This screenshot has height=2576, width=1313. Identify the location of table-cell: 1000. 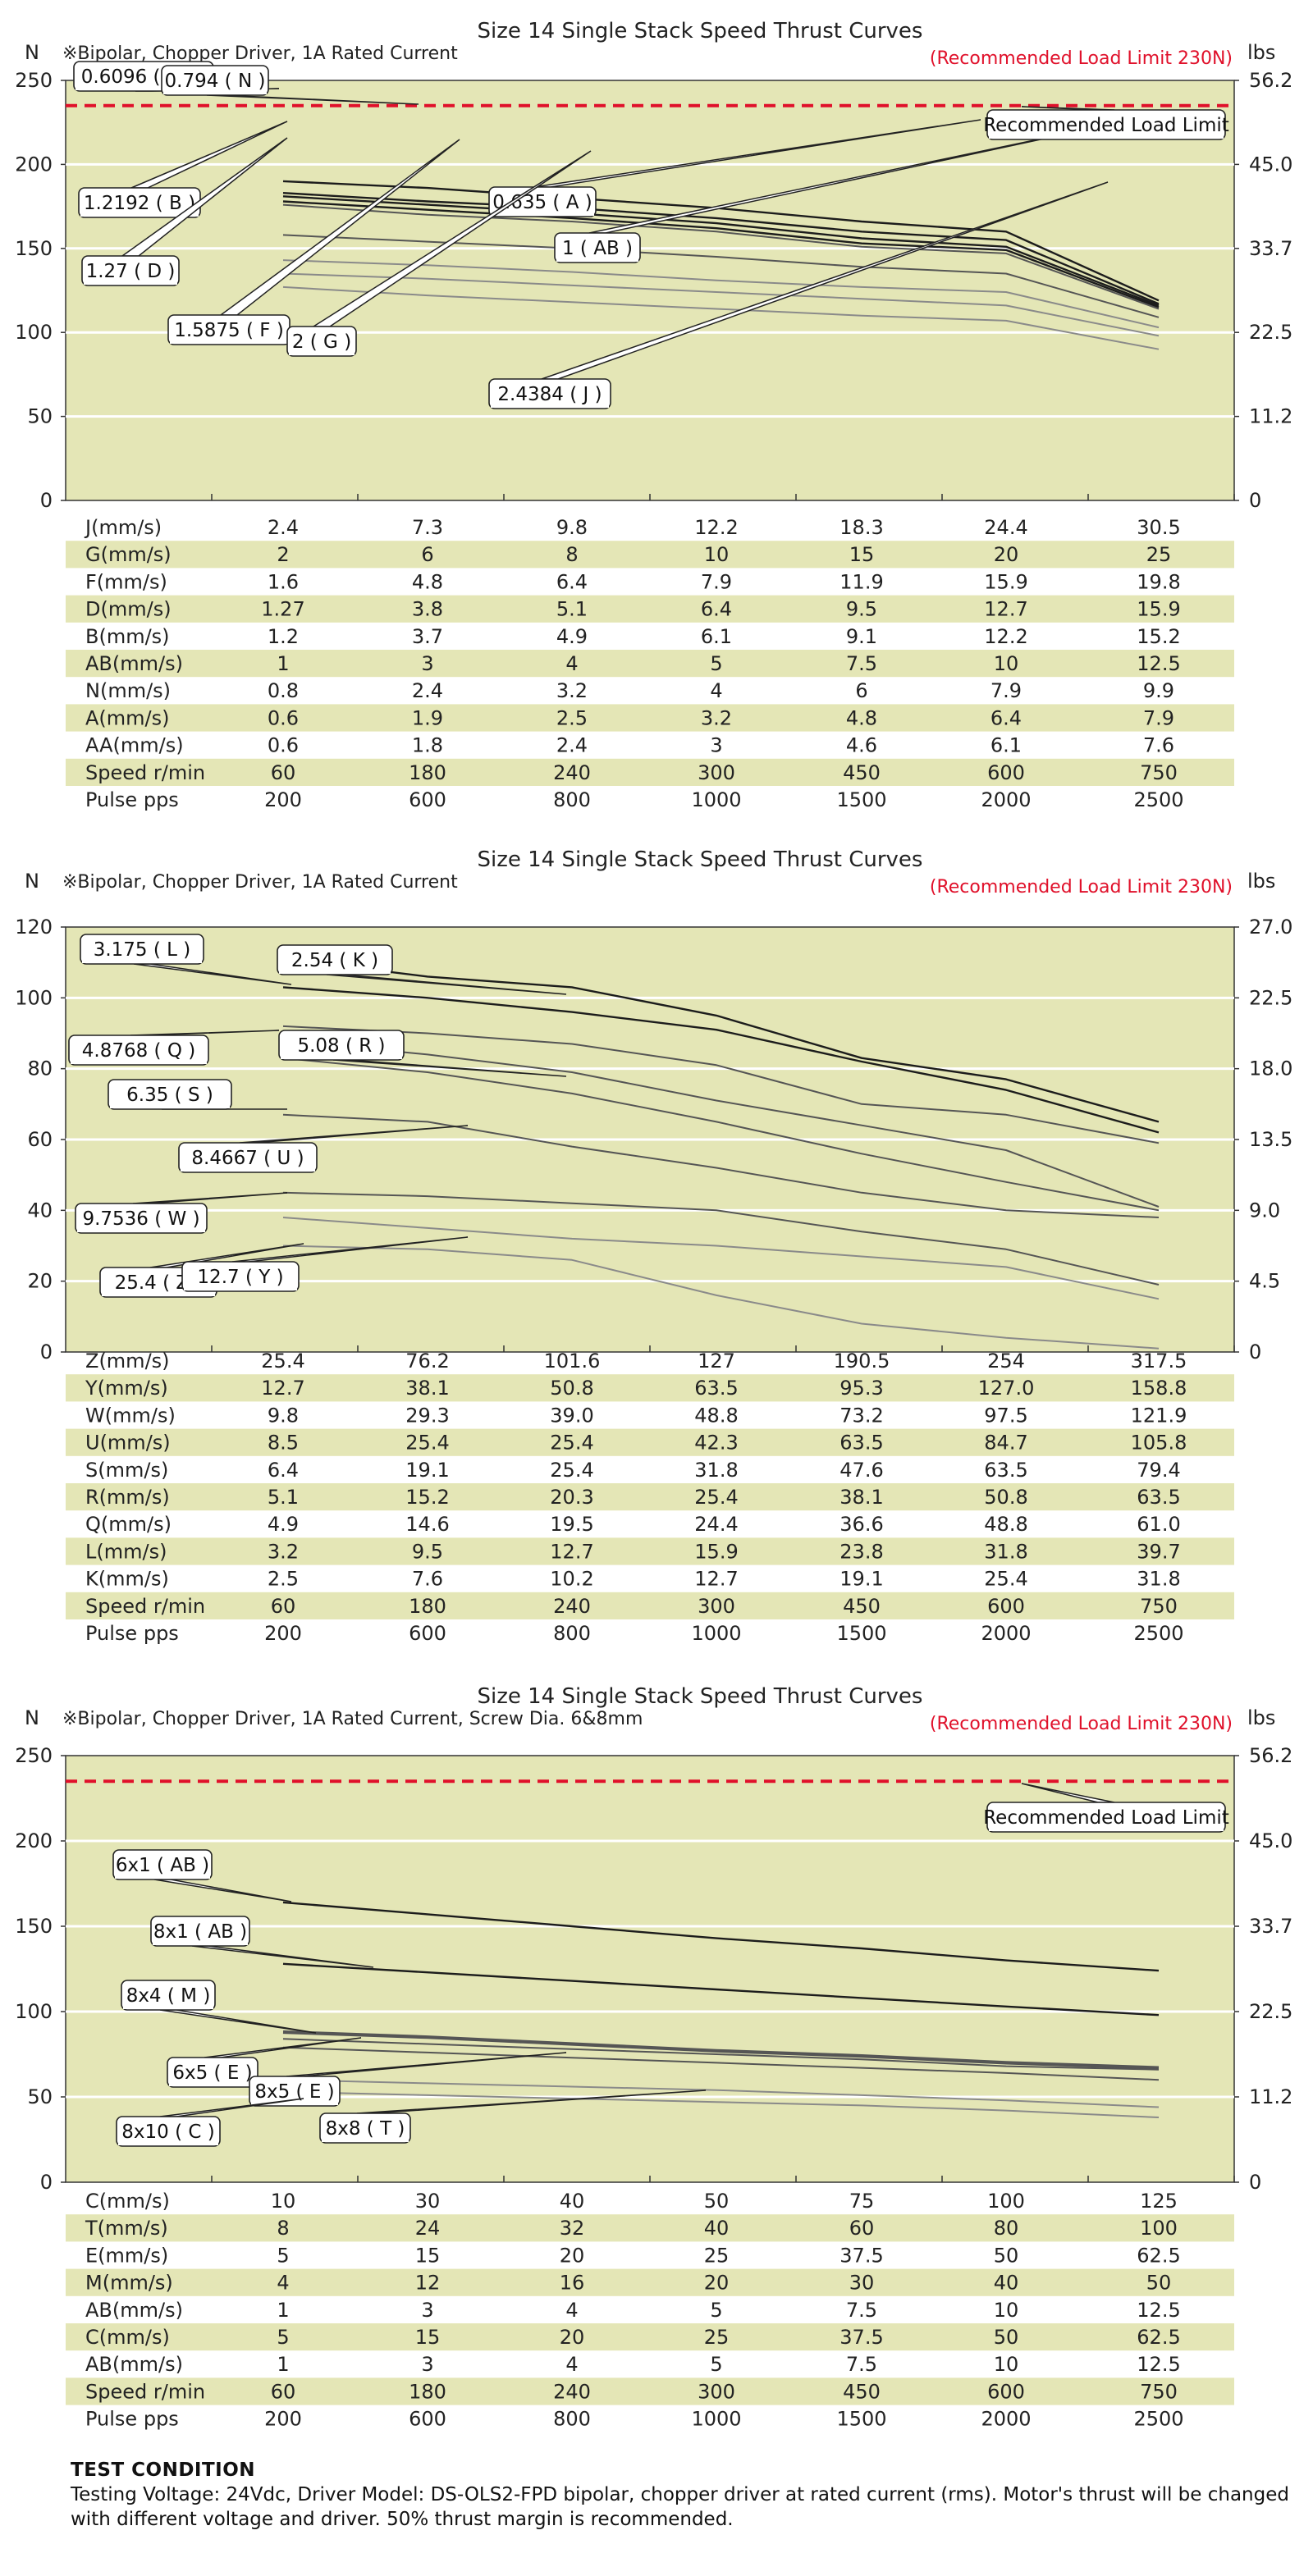
(716, 1634).